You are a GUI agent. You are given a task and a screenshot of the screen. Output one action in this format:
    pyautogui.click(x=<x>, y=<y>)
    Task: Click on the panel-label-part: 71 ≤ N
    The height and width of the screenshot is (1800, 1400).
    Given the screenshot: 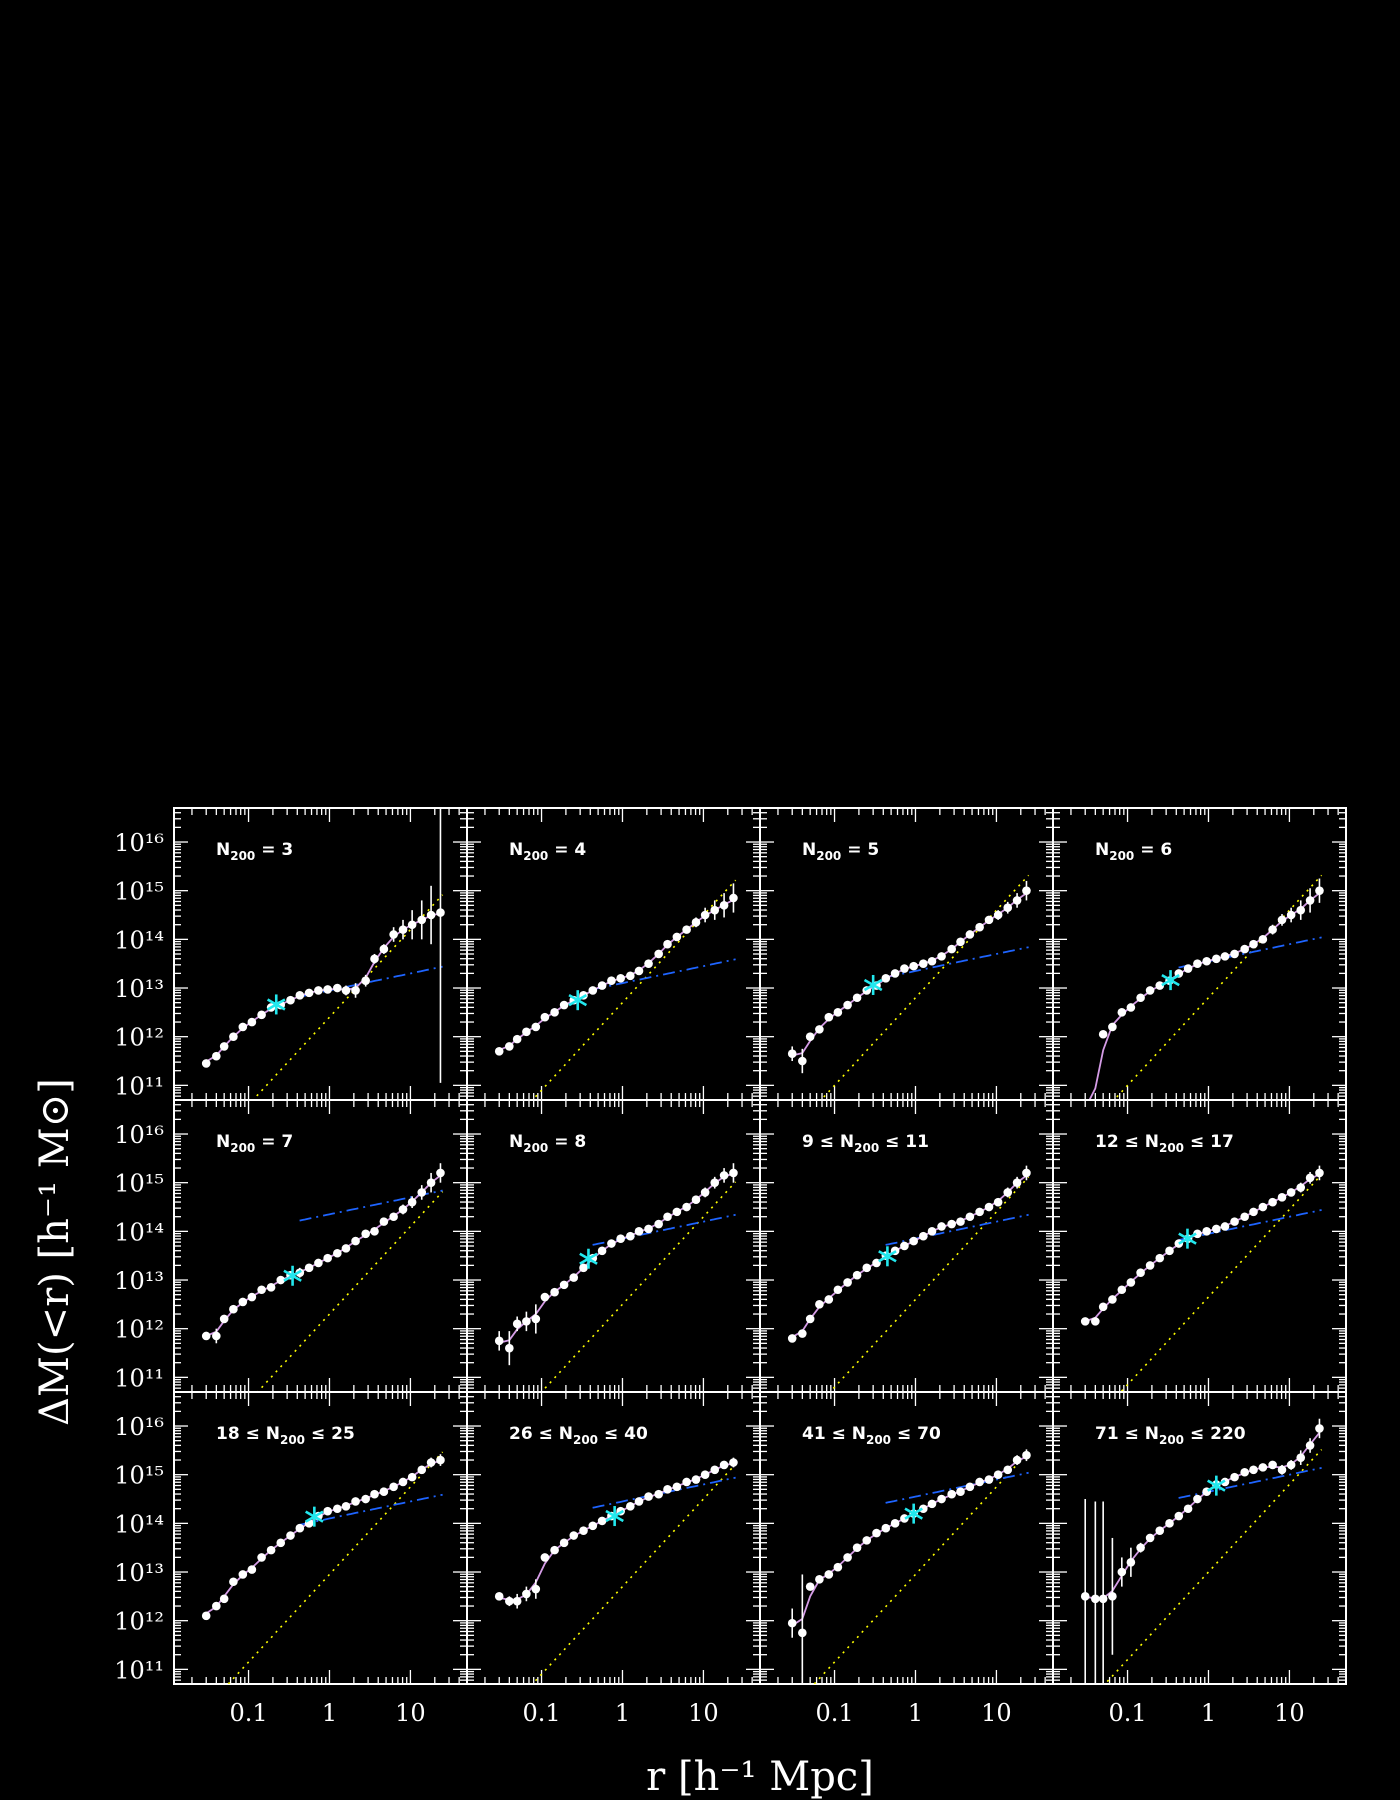 What is the action you would take?
    pyautogui.click(x=1127, y=1434)
    